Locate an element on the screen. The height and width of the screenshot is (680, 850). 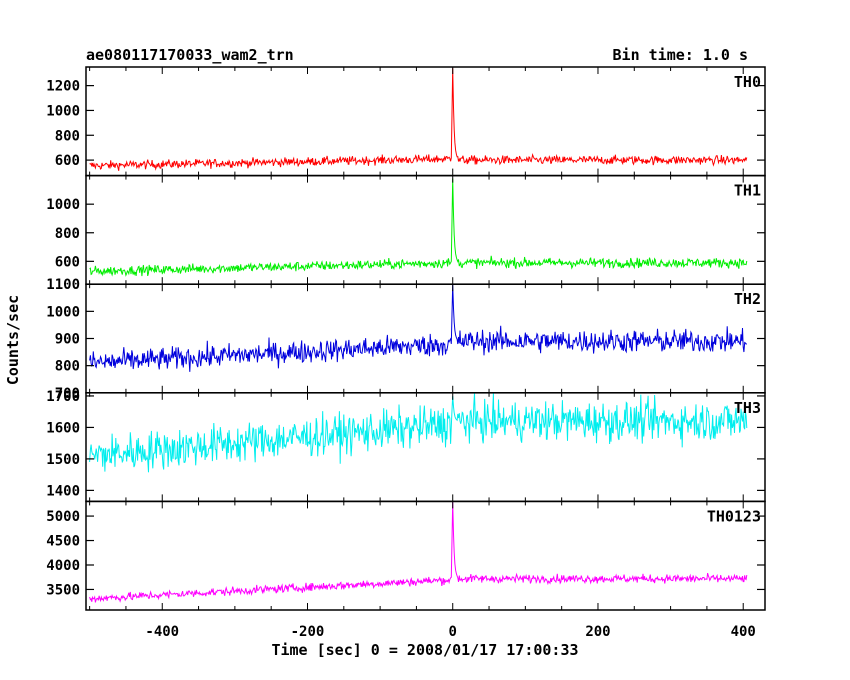
panel-th3: 1400 1500 1600 1700 TH3 is located at coordinates (406, 446).